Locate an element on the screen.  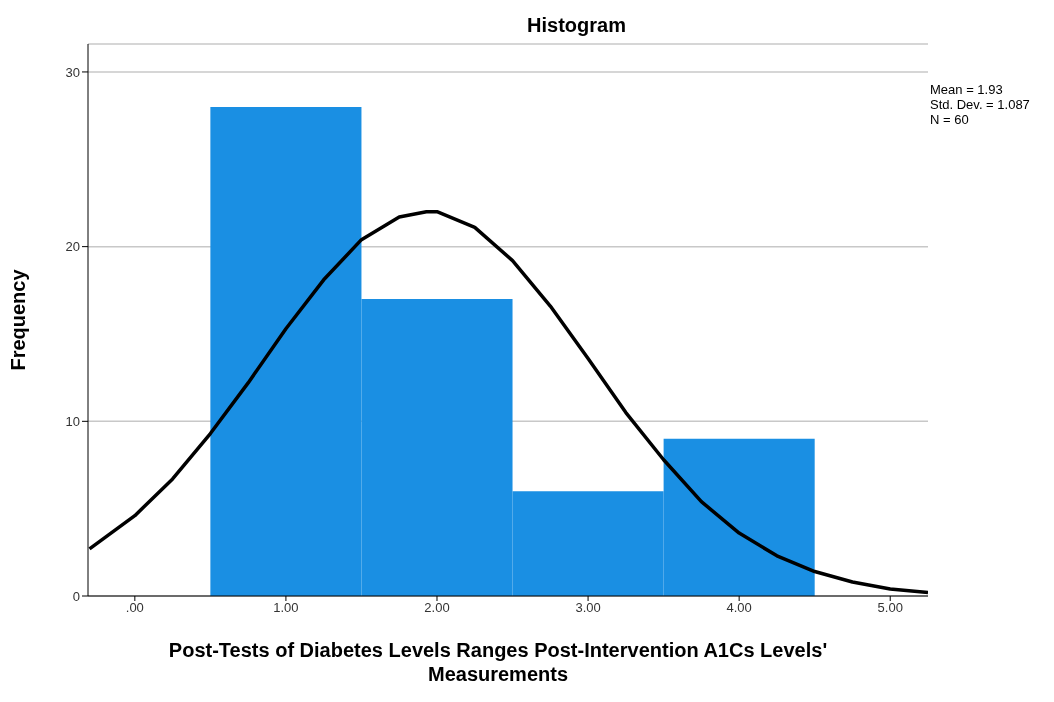
x-tick-label: 5.00 is located at coordinates (890, 608).